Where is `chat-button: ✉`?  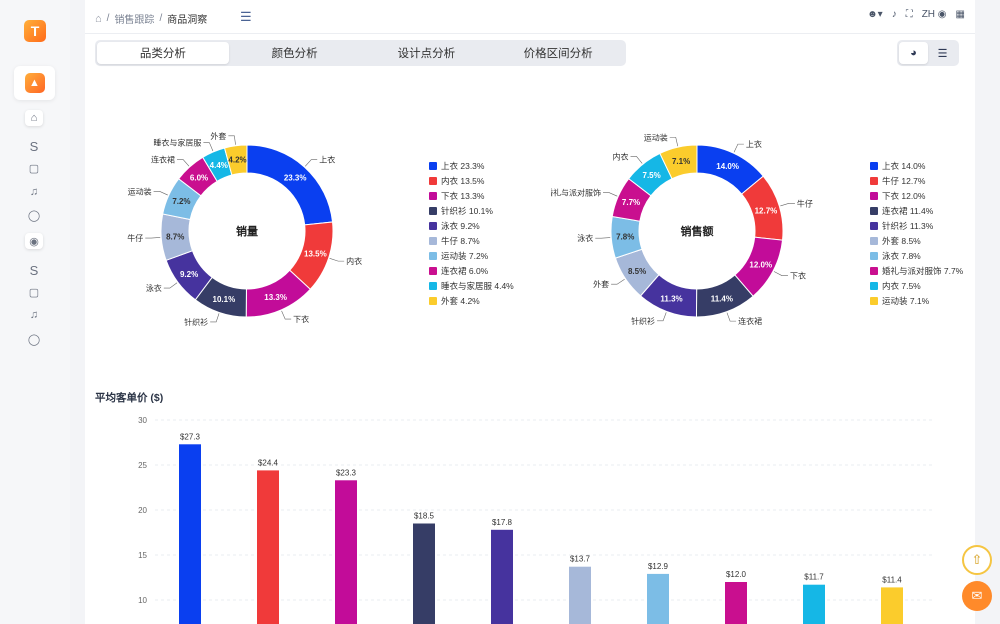
chat-button: ✉ is located at coordinates (977, 596).